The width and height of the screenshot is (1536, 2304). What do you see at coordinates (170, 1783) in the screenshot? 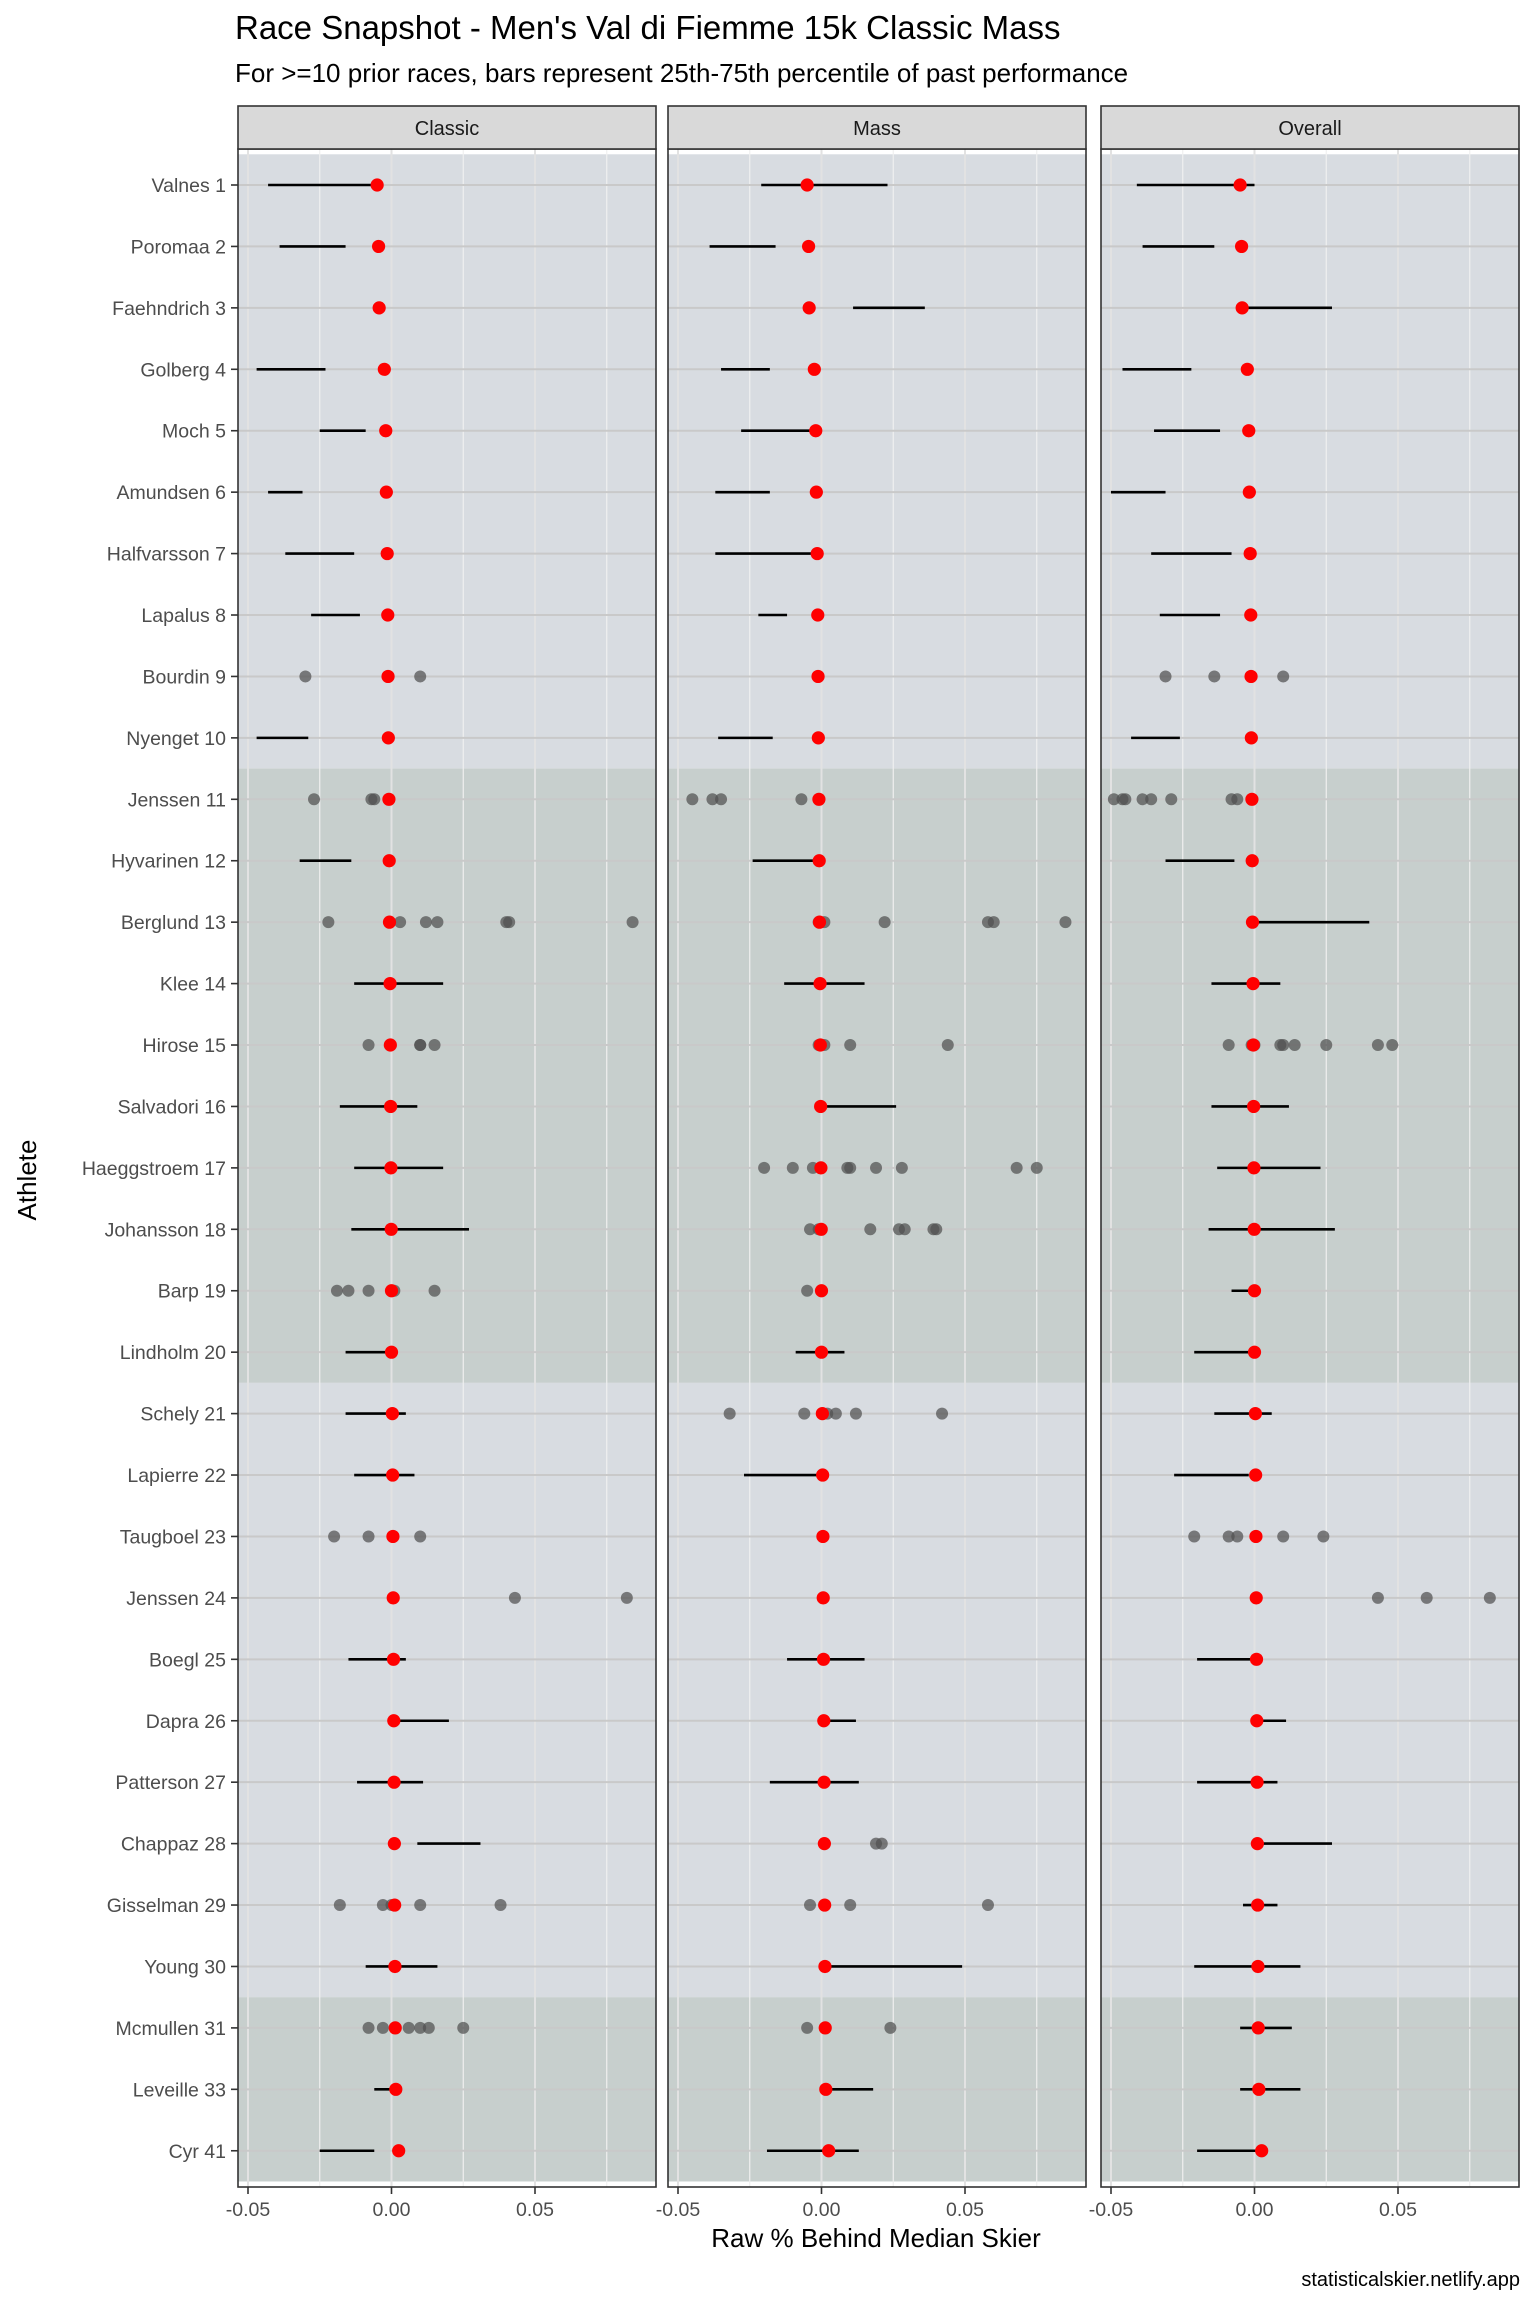
I see `athlete-label: Patterson 27` at bounding box center [170, 1783].